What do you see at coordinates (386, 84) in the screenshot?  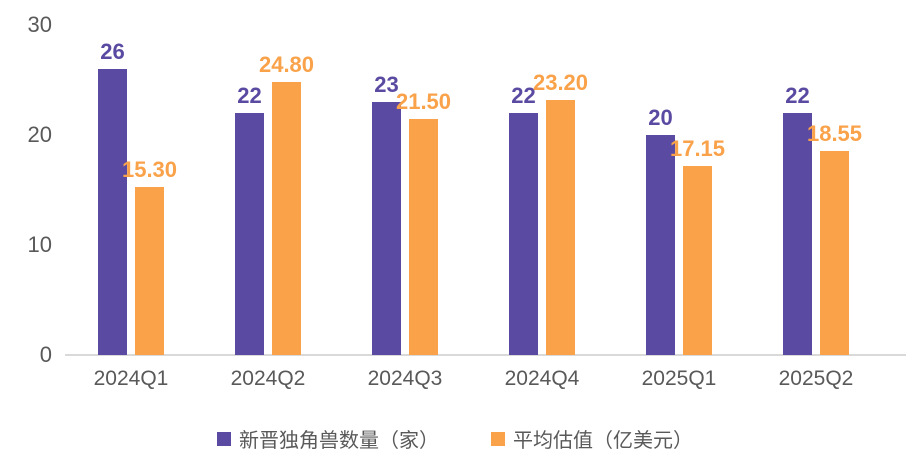 I see `bar-value-label: 23` at bounding box center [386, 84].